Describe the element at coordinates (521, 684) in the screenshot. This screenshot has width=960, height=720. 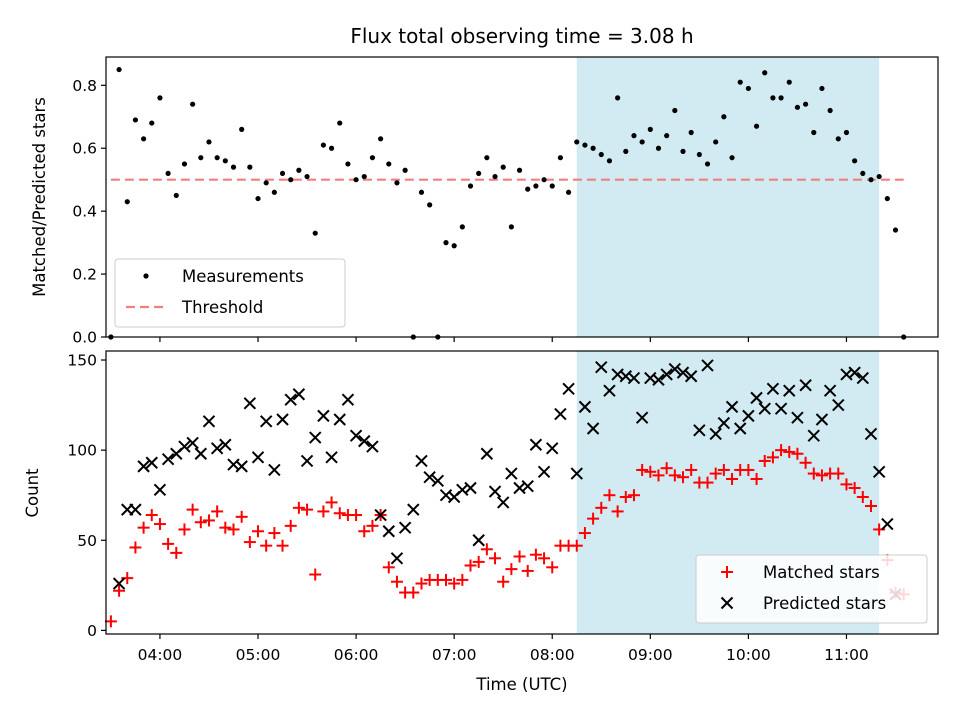
I see `x-axis-label: Time (UTC)` at that location.